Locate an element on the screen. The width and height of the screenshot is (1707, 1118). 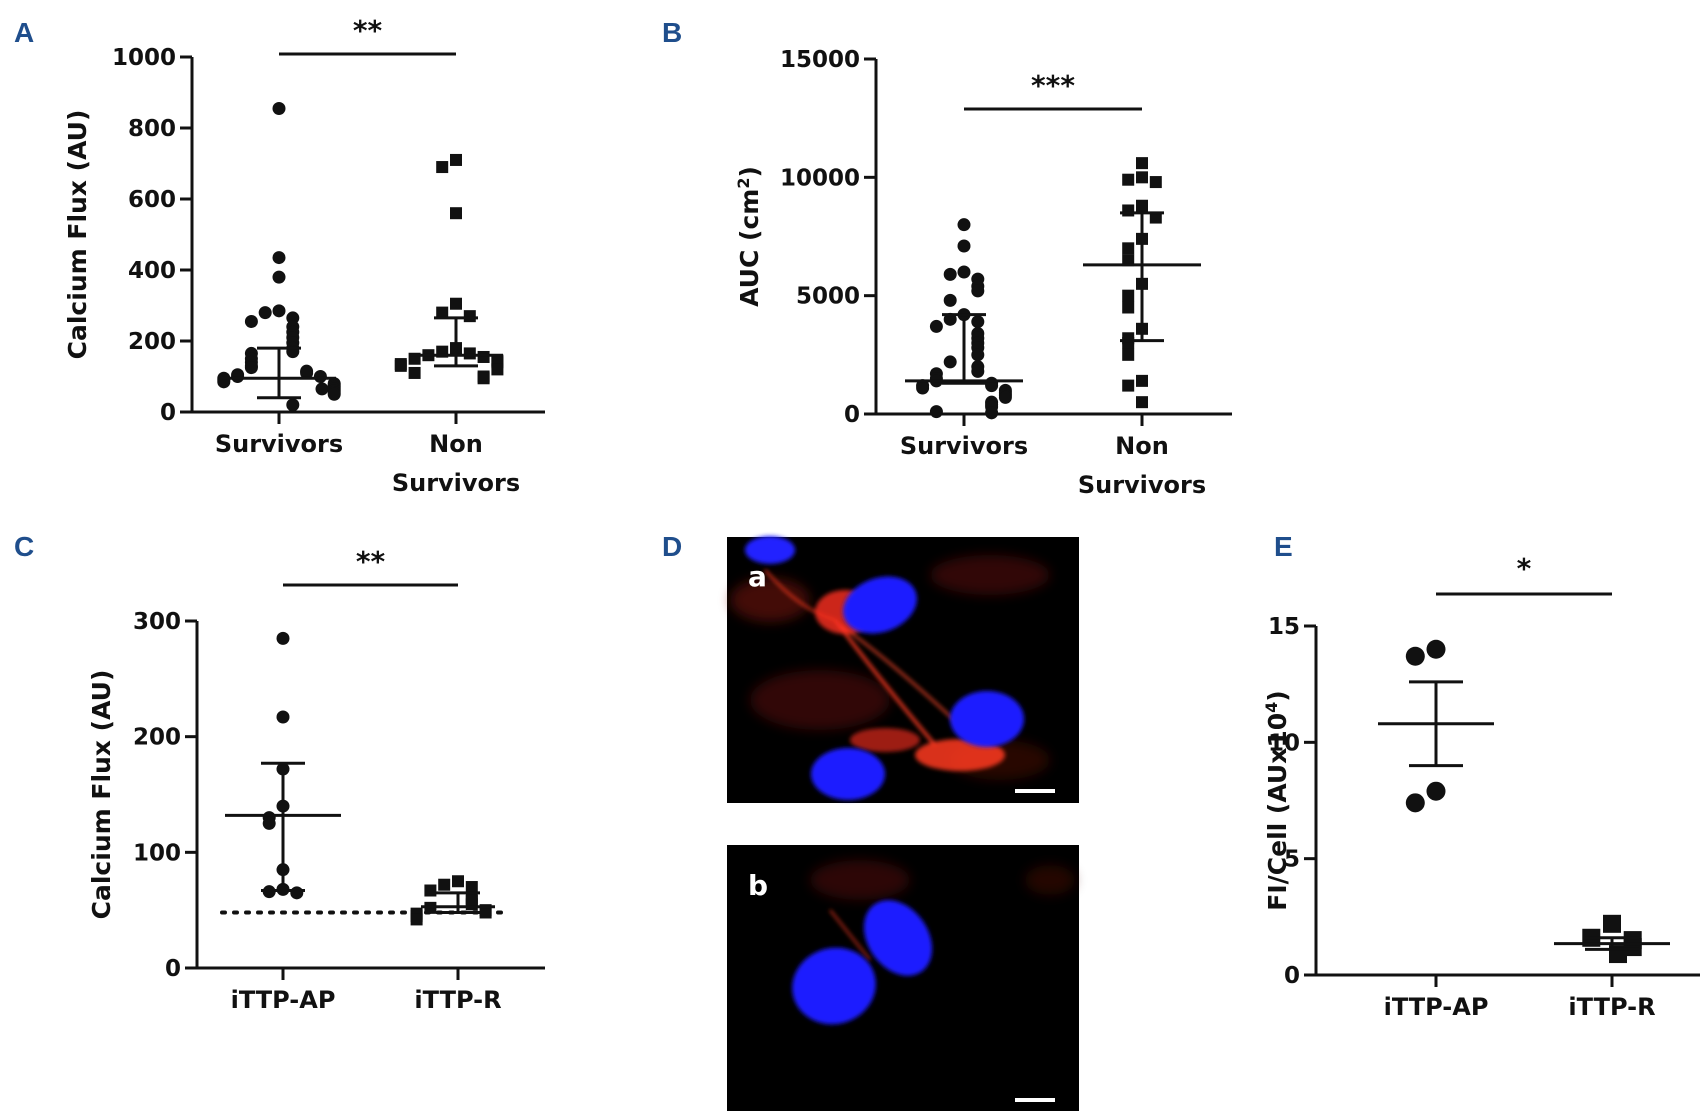
x-tick-label: iTTP-R is located at coordinates (1611, 1007).